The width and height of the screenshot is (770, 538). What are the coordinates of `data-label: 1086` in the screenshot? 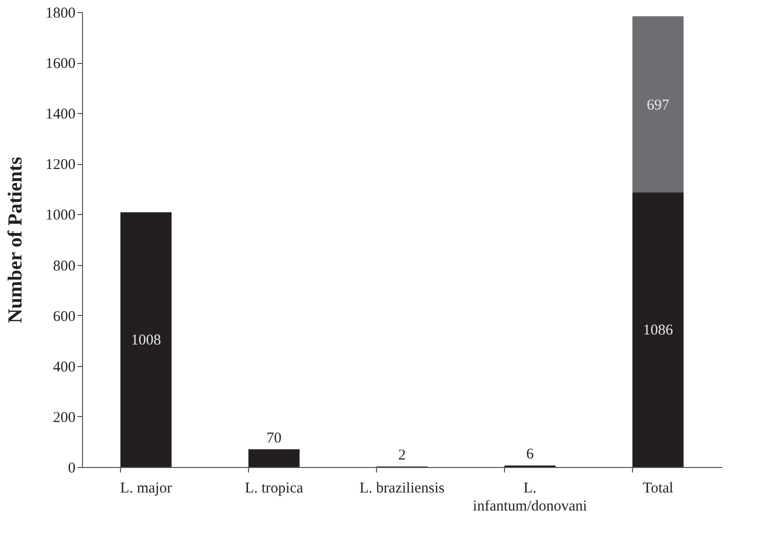 It's located at (658, 330).